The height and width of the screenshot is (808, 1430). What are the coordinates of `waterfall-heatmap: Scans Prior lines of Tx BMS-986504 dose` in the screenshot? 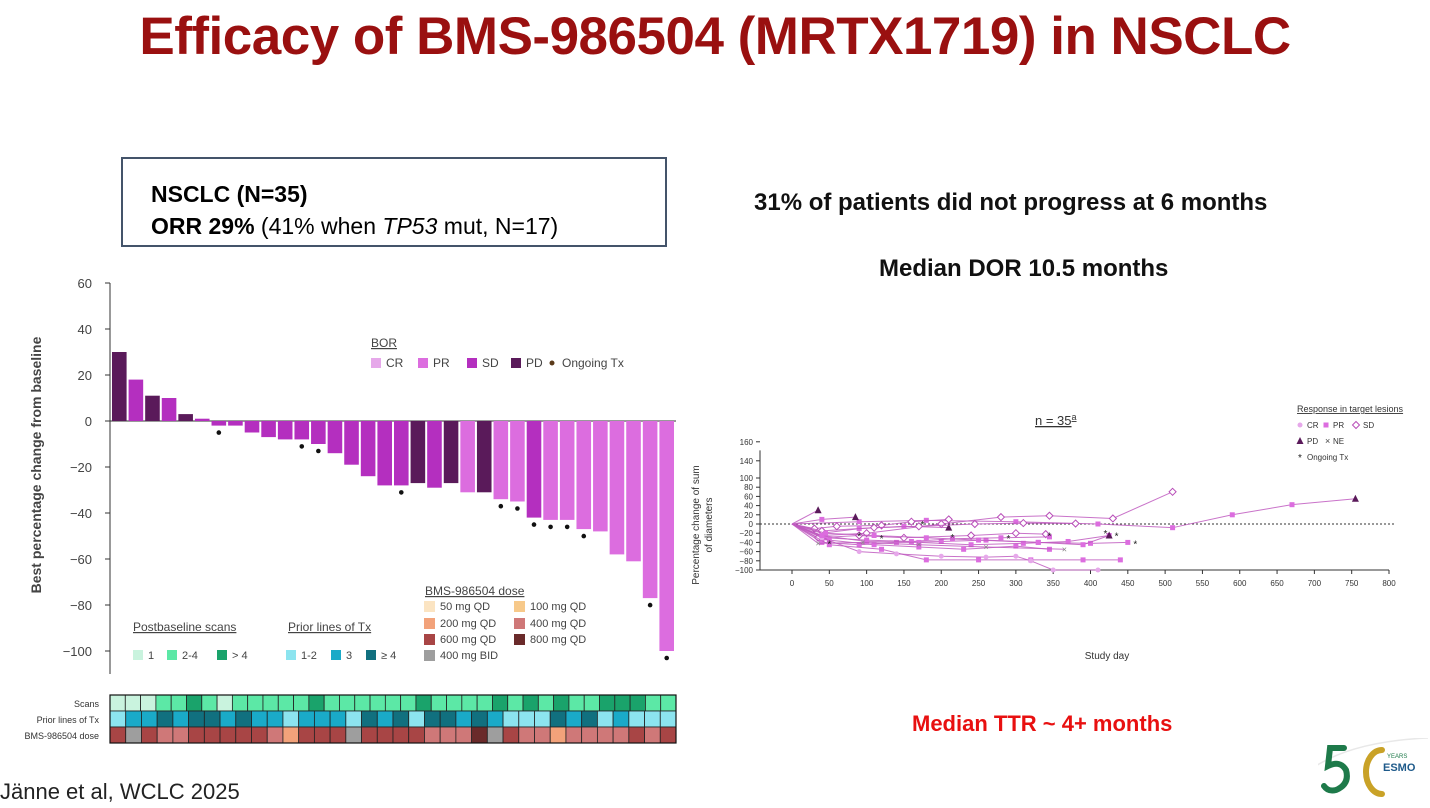 It's located at (350, 719).